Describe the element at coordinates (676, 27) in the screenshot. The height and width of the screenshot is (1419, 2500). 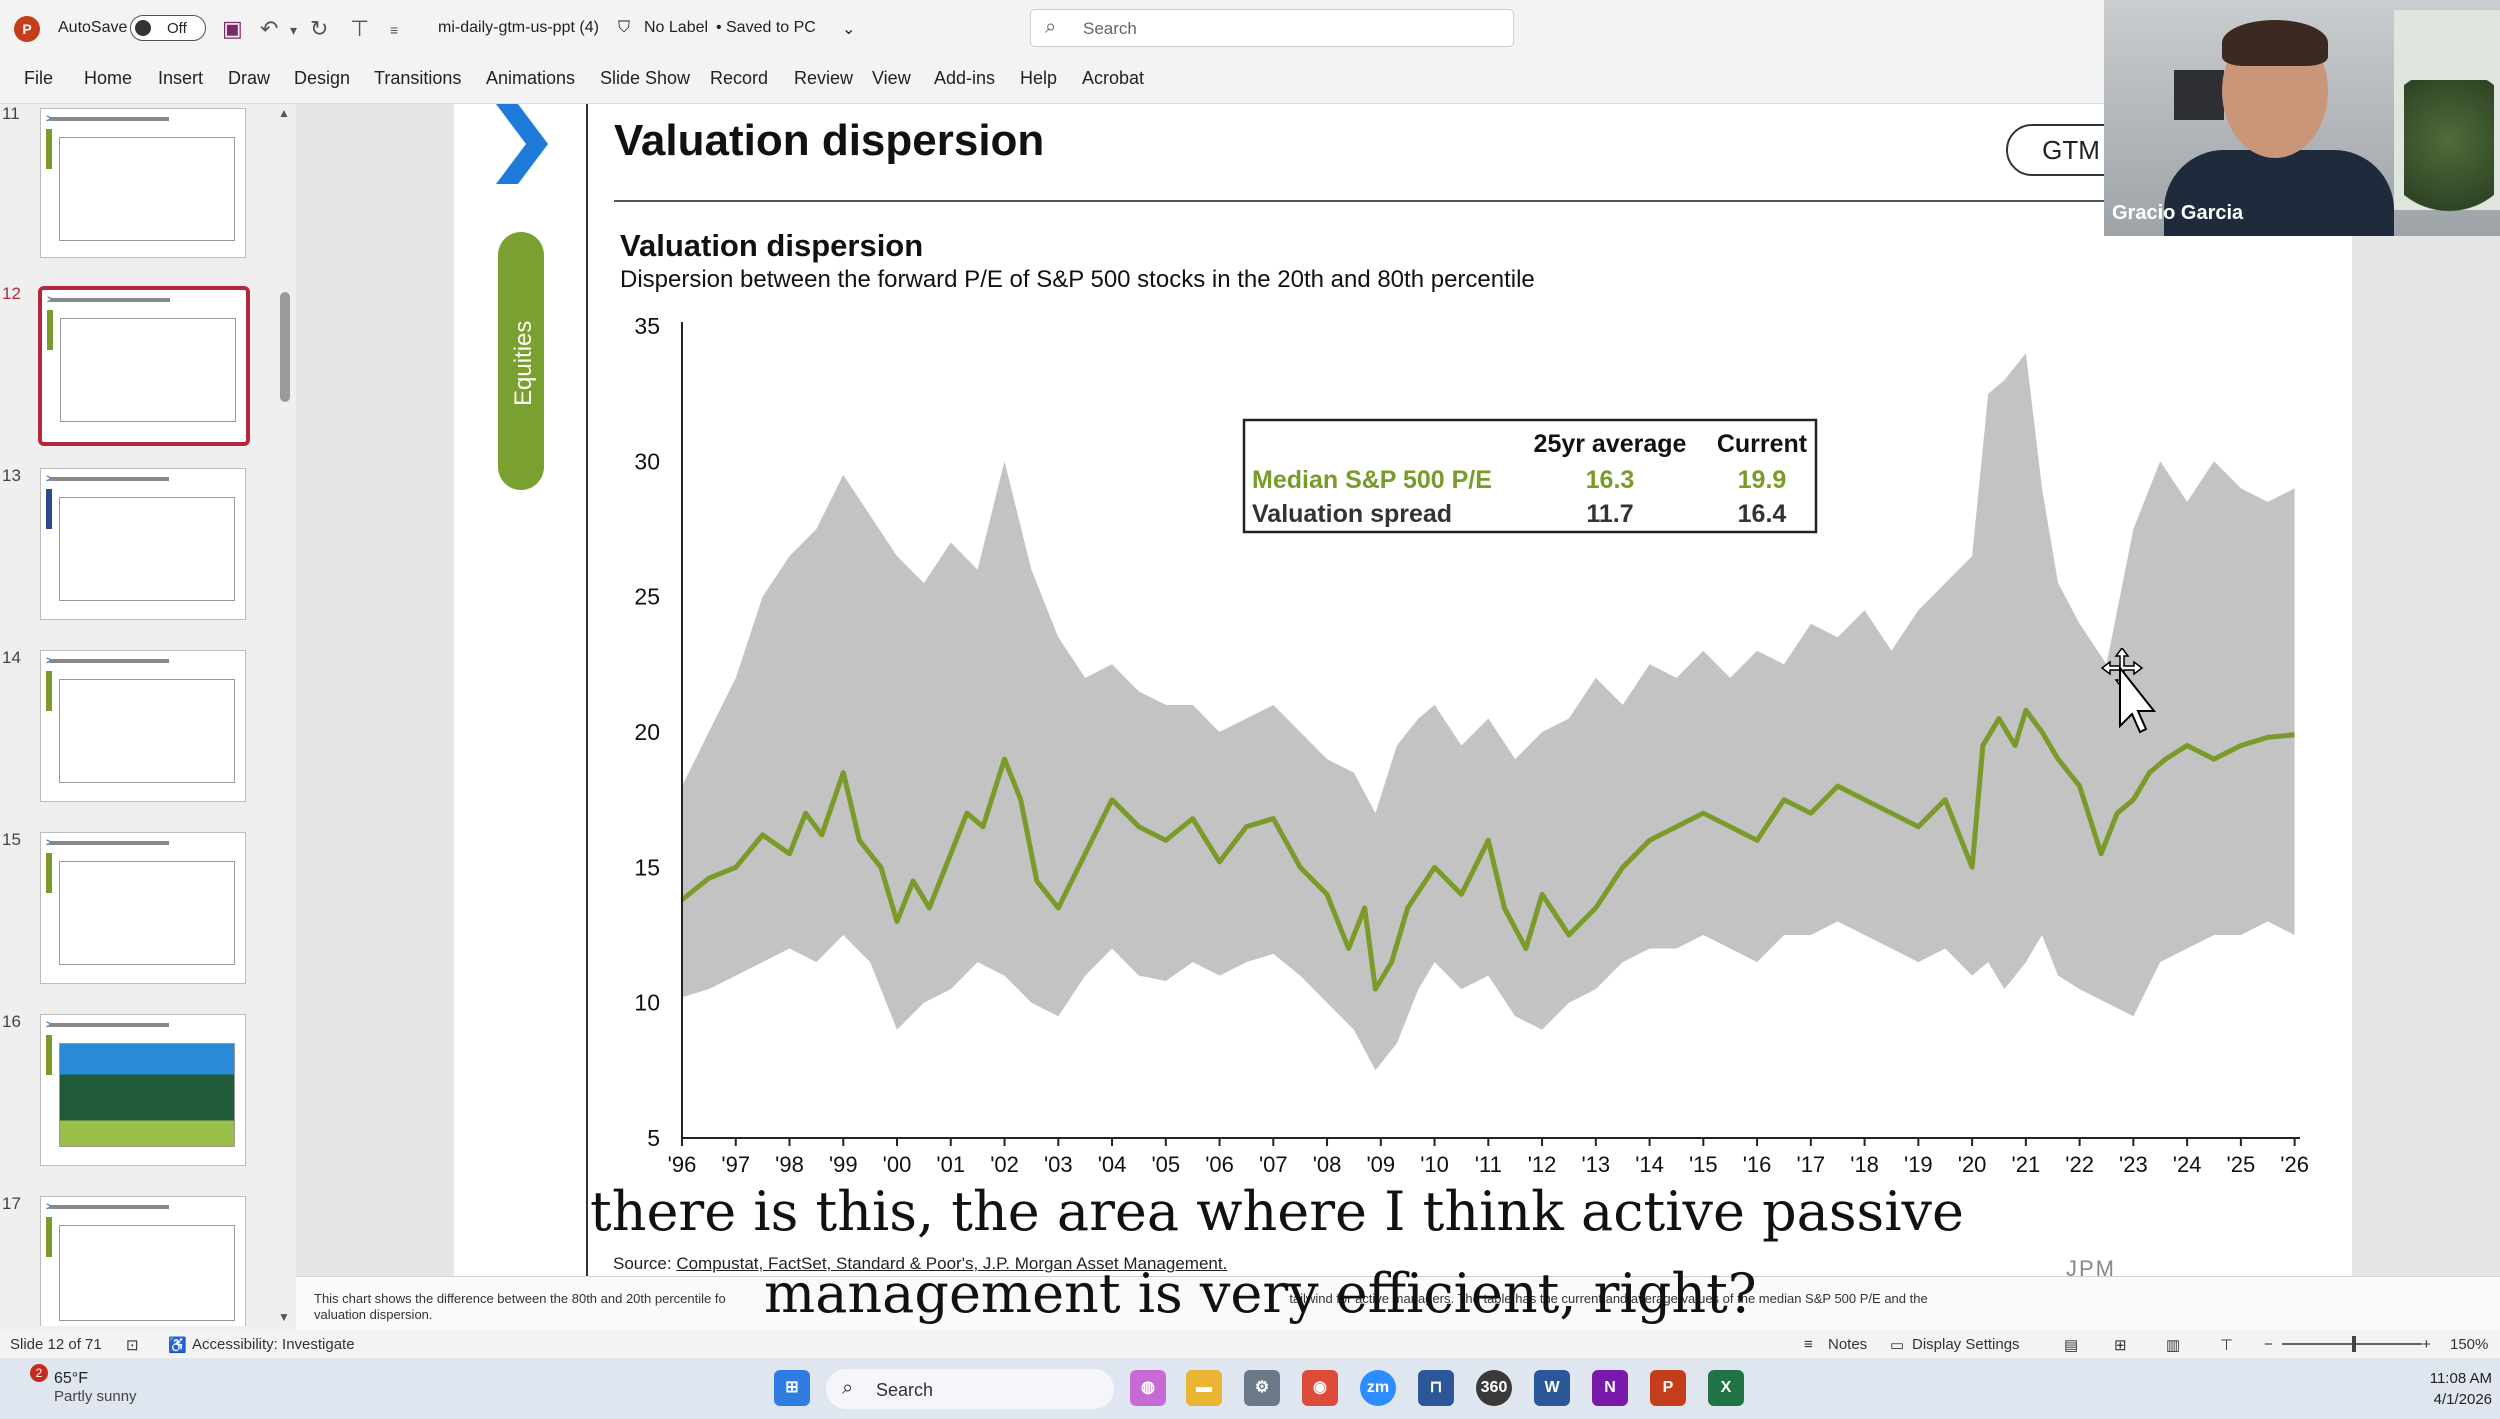
I see `sensitivity-label: No Label` at that location.